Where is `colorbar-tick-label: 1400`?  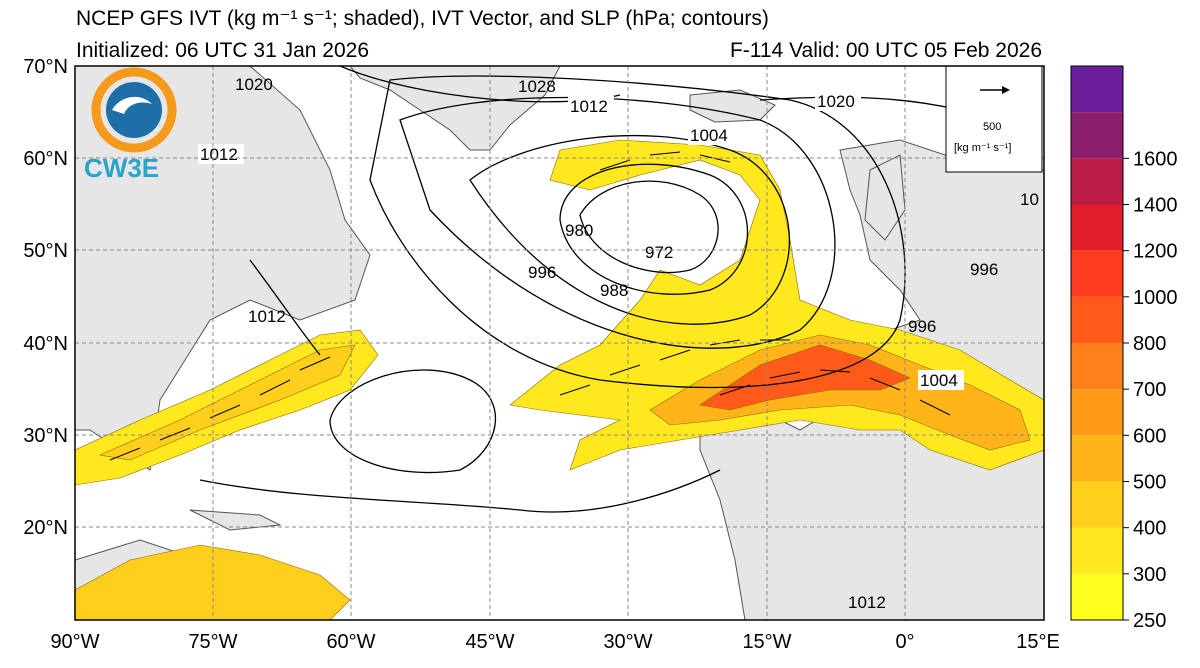
colorbar-tick-label: 1400 is located at coordinates (1155, 206).